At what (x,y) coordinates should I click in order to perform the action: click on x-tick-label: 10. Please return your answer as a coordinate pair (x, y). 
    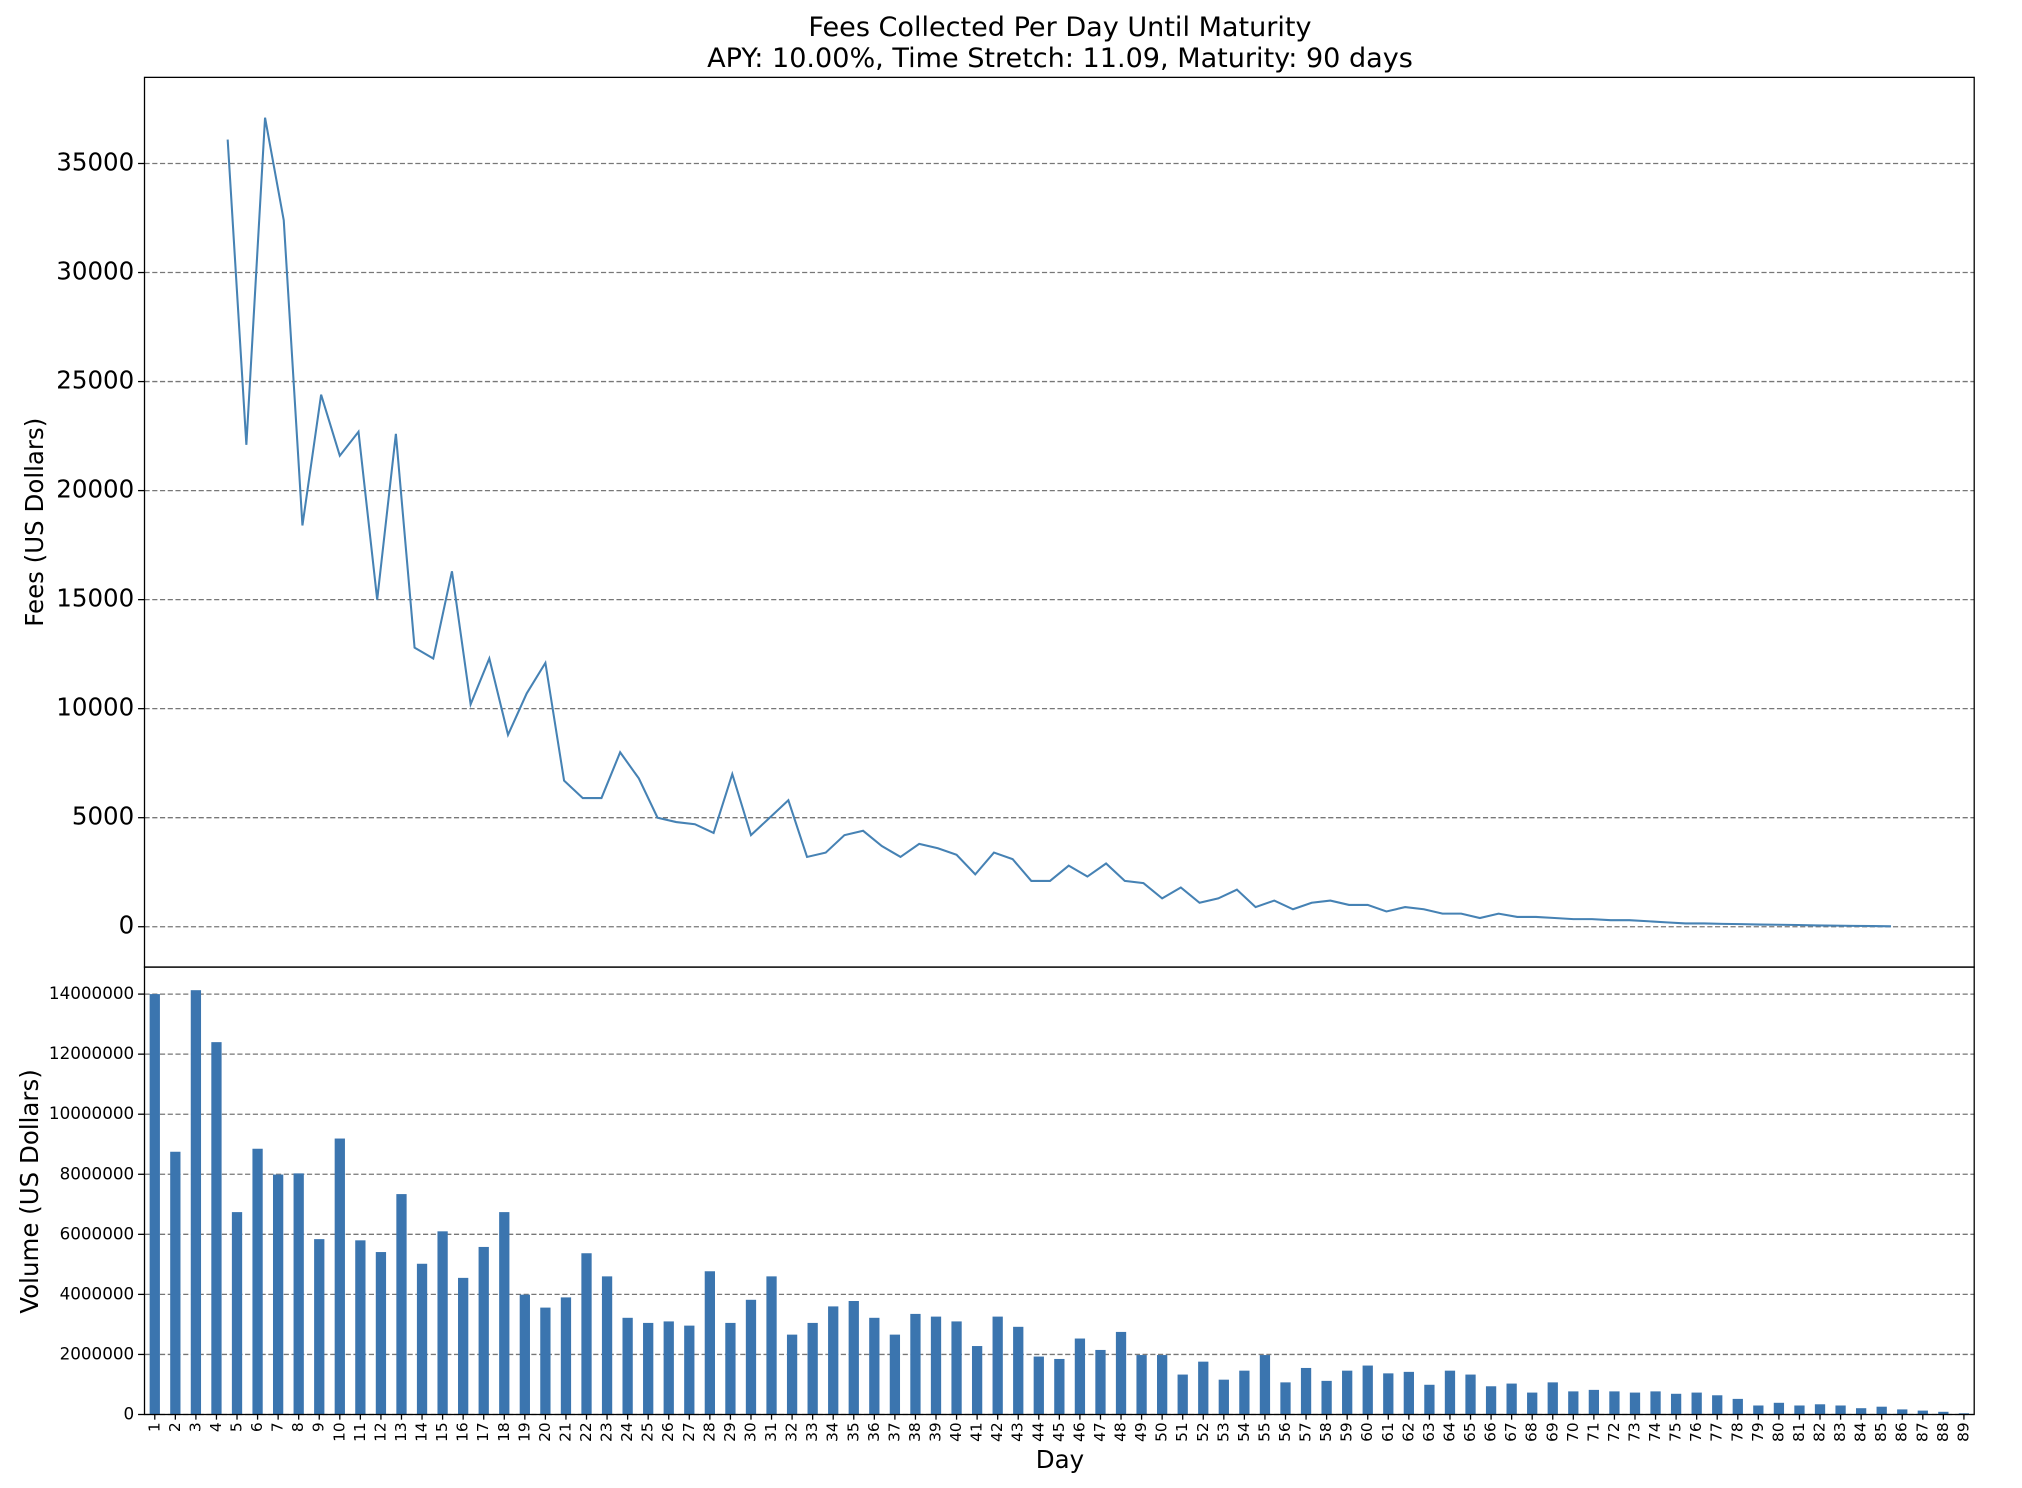
    Looking at the image, I should click on (339, 1432).